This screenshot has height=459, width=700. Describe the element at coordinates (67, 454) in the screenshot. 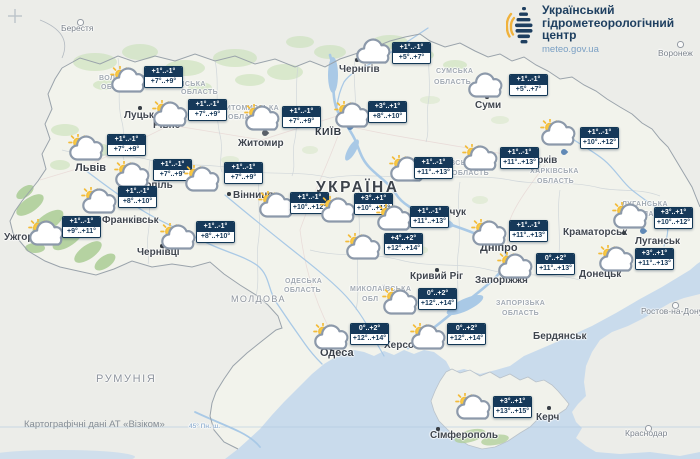

I see `danube-floodplain` at that location.